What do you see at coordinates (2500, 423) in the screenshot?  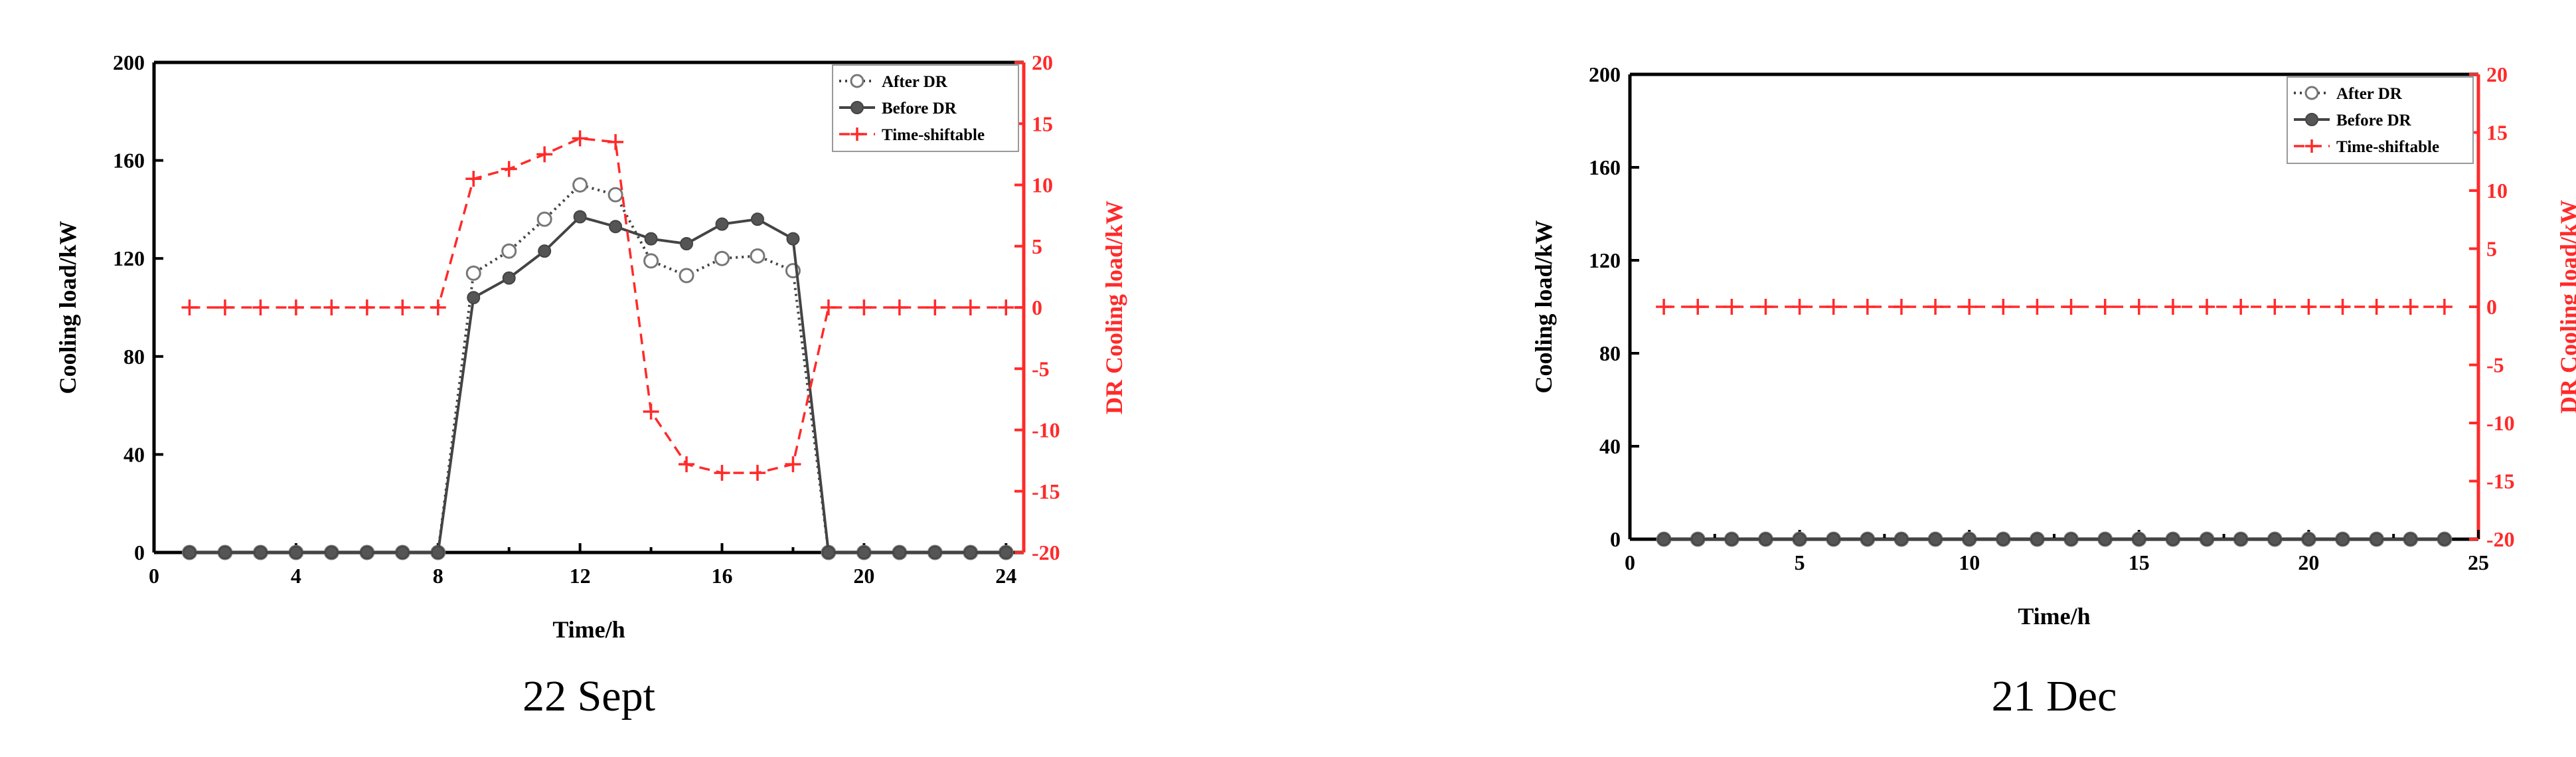 I see `y2-tick-label: -10` at bounding box center [2500, 423].